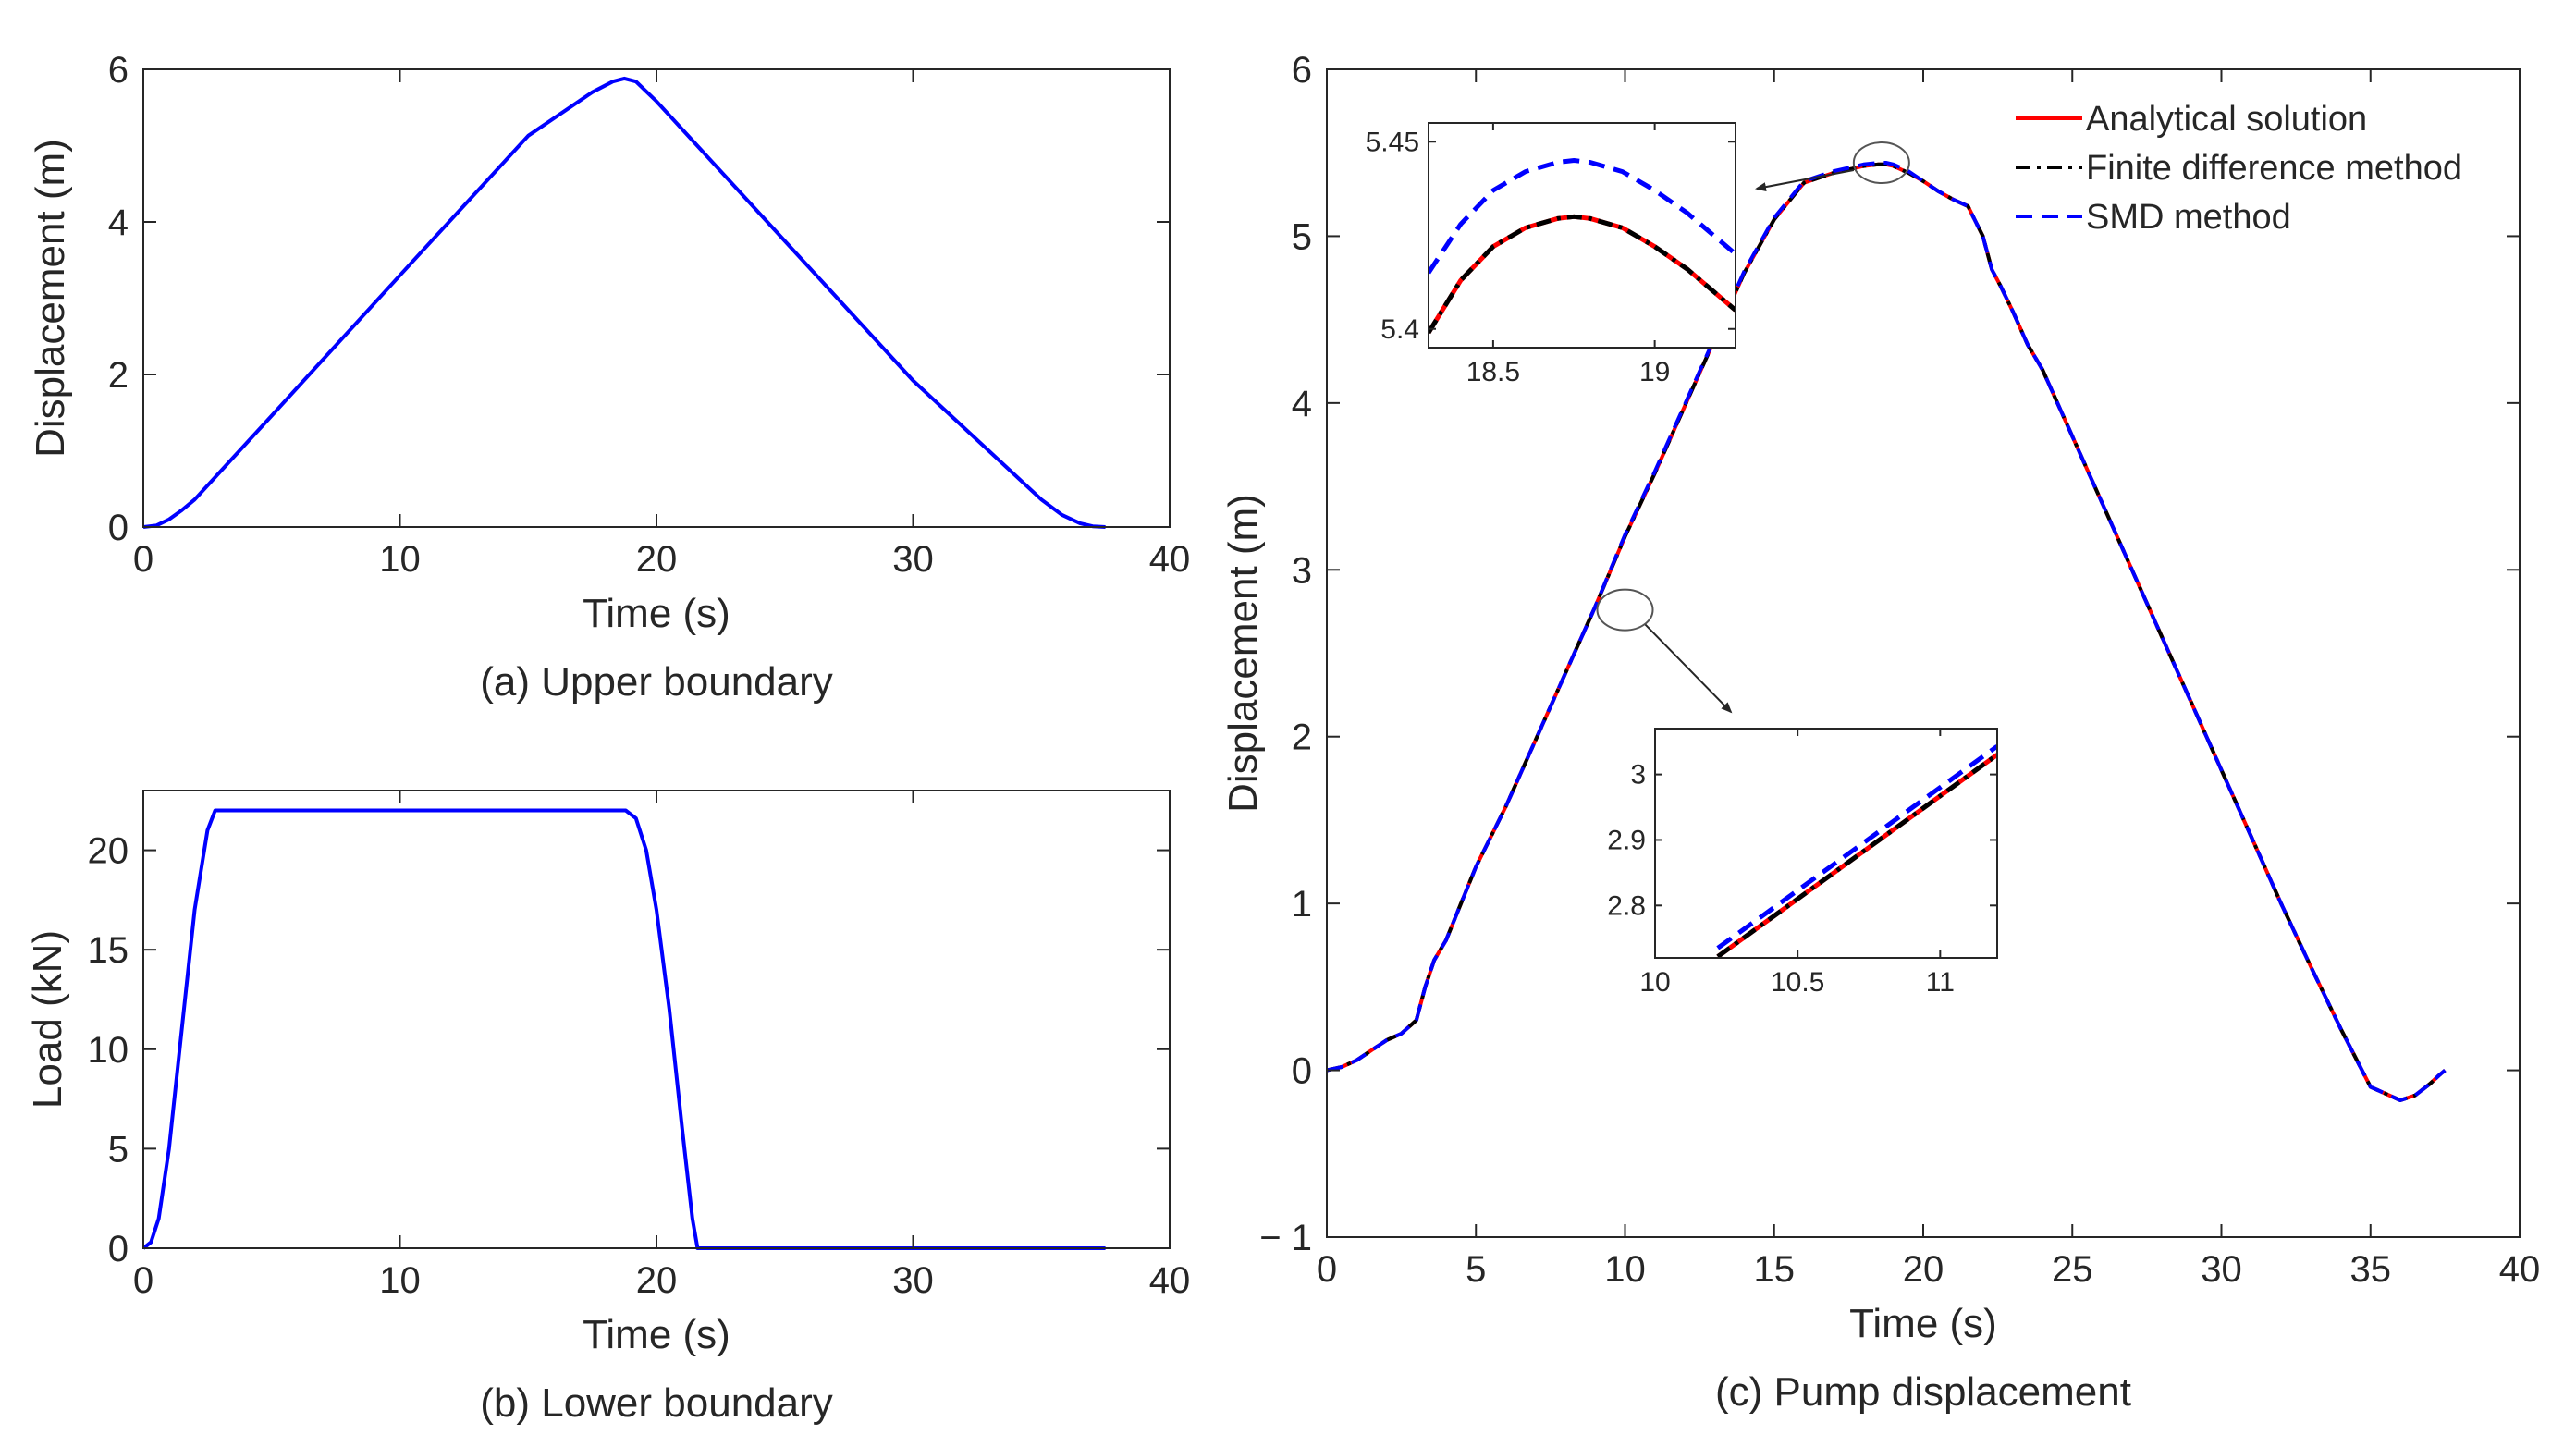 The width and height of the screenshot is (2576, 1447). Describe the element at coordinates (1302, 404) in the screenshot. I see `subplot-c-y-tick-label: 4` at that location.